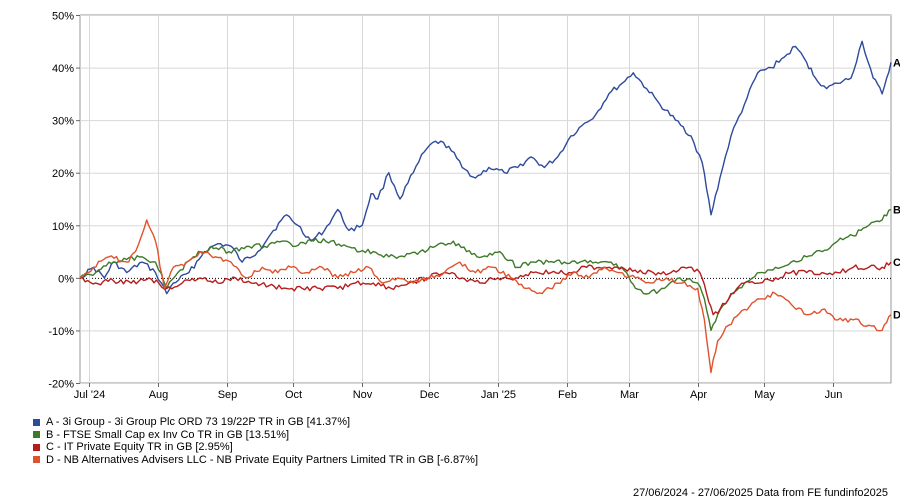  What do you see at coordinates (896, 189) in the screenshot?
I see `chart-labels: A B C D` at bounding box center [896, 189].